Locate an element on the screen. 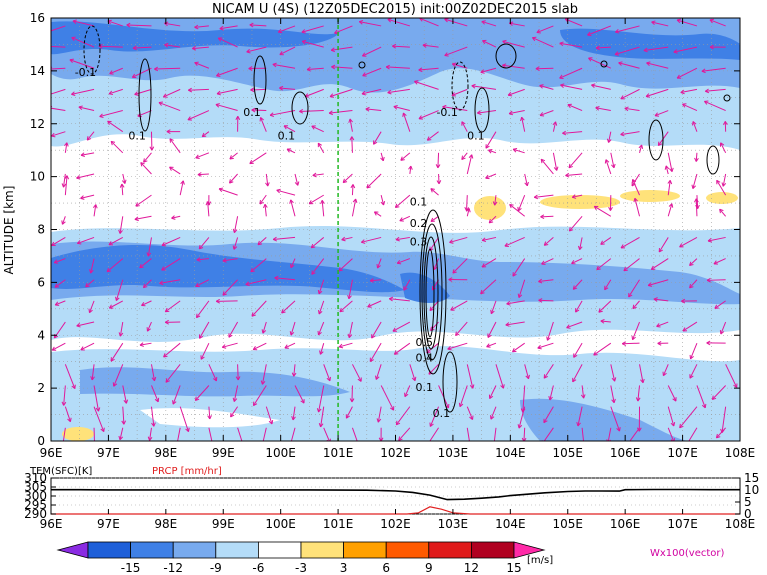 Image resolution: width=767 pixels, height=575 pixels. colorbar-high-extension is located at coordinates (529, 550).